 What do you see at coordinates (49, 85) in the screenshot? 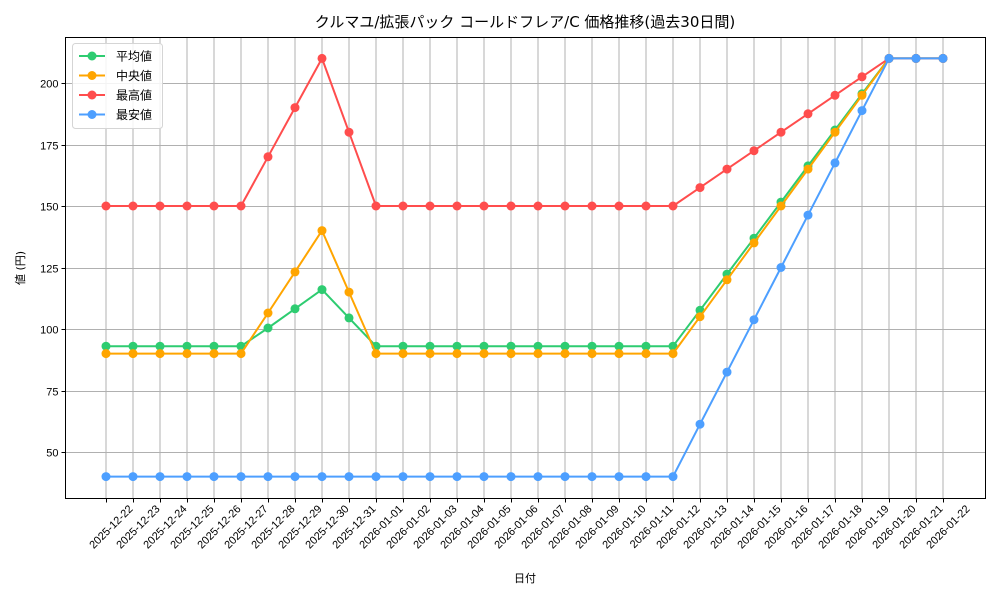
I see `y-tick-label: 200` at bounding box center [49, 85].